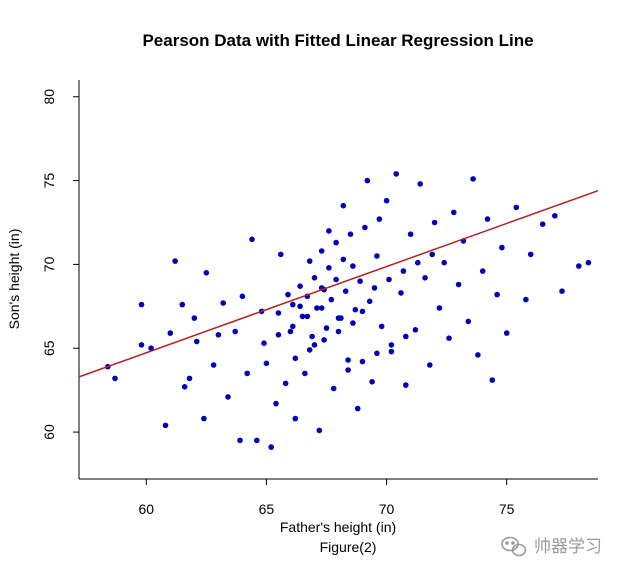 The height and width of the screenshot is (577, 640). I want to click on y-tick-label: 80, so click(49, 97).